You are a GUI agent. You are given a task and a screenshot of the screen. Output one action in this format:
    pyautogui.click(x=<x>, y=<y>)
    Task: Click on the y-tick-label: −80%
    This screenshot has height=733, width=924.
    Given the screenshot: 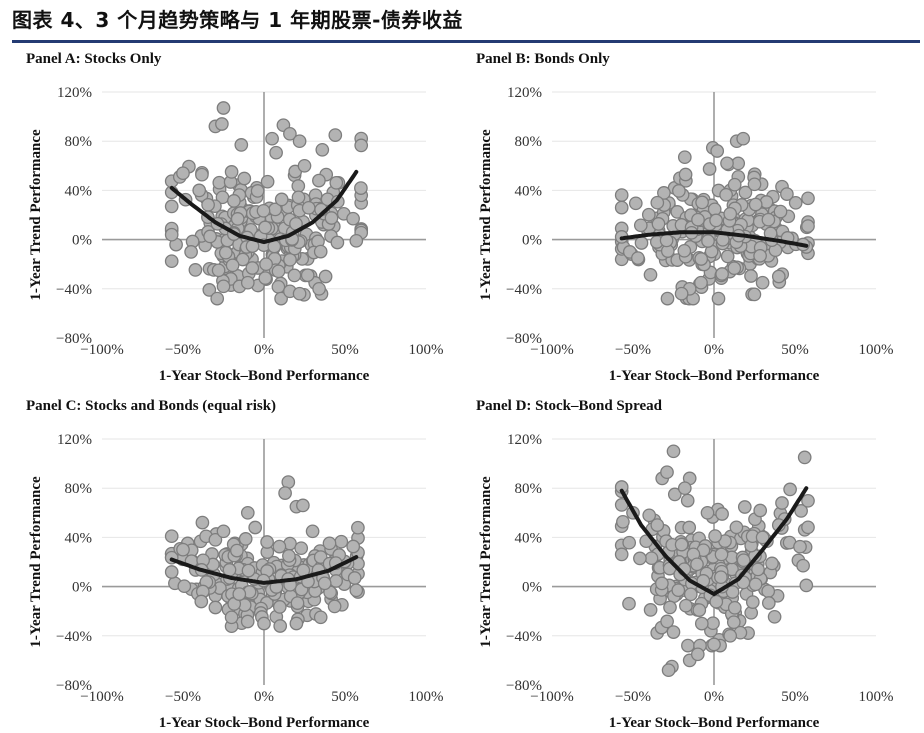 What is the action you would take?
    pyautogui.click(x=524, y=686)
    